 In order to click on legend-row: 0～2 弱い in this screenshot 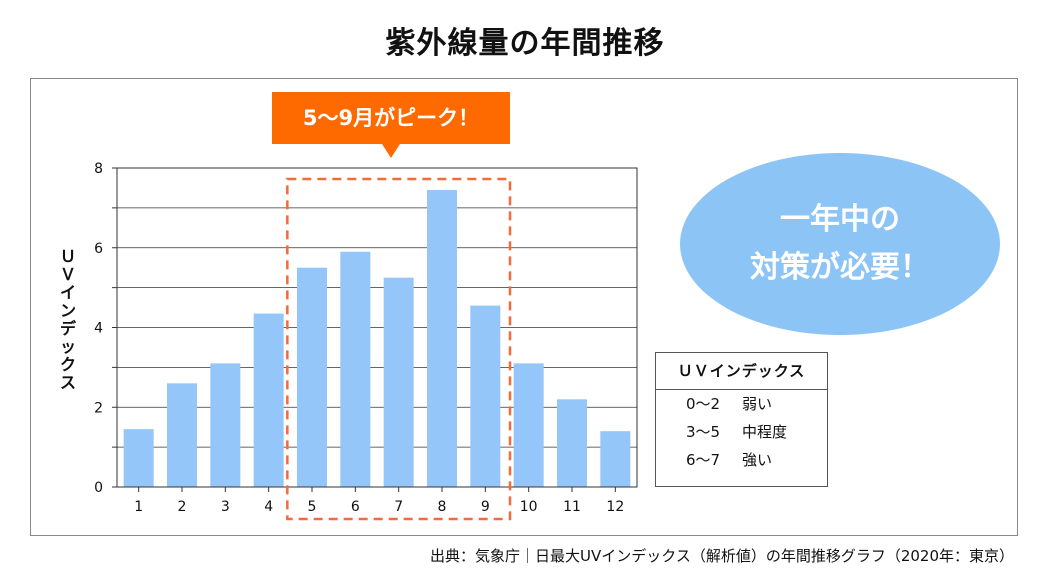, I will do `click(741, 404)`.